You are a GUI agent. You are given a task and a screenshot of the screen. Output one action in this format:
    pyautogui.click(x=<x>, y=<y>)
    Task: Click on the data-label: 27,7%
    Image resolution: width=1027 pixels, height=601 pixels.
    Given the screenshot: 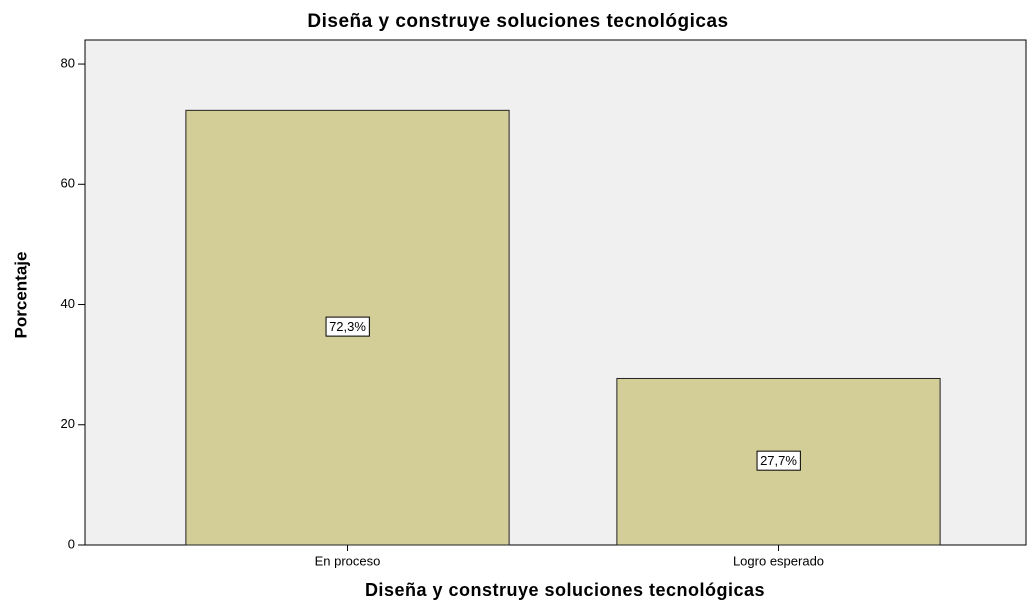 What is the action you would take?
    pyautogui.click(x=778, y=460)
    